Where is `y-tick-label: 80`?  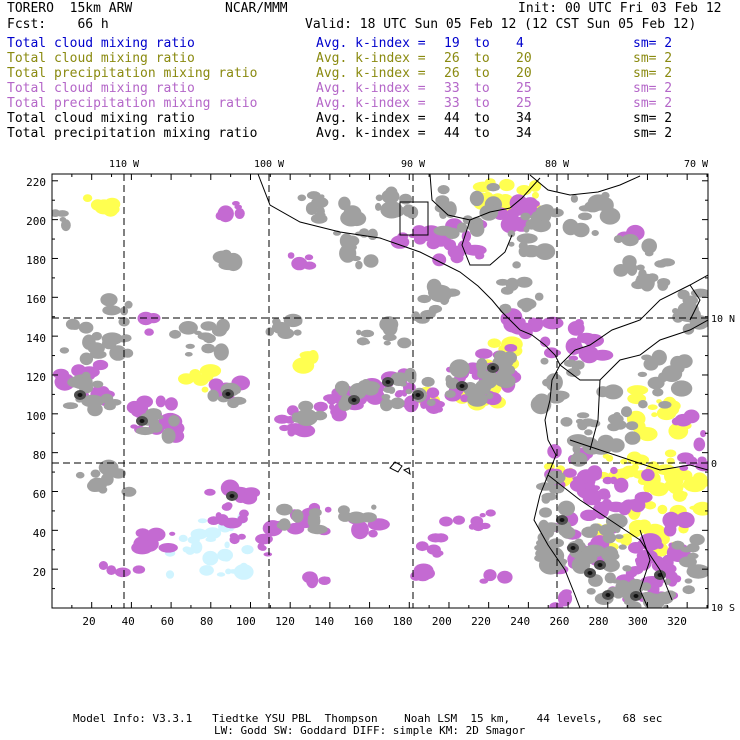 y-tick-label: 80 is located at coordinates (39, 455).